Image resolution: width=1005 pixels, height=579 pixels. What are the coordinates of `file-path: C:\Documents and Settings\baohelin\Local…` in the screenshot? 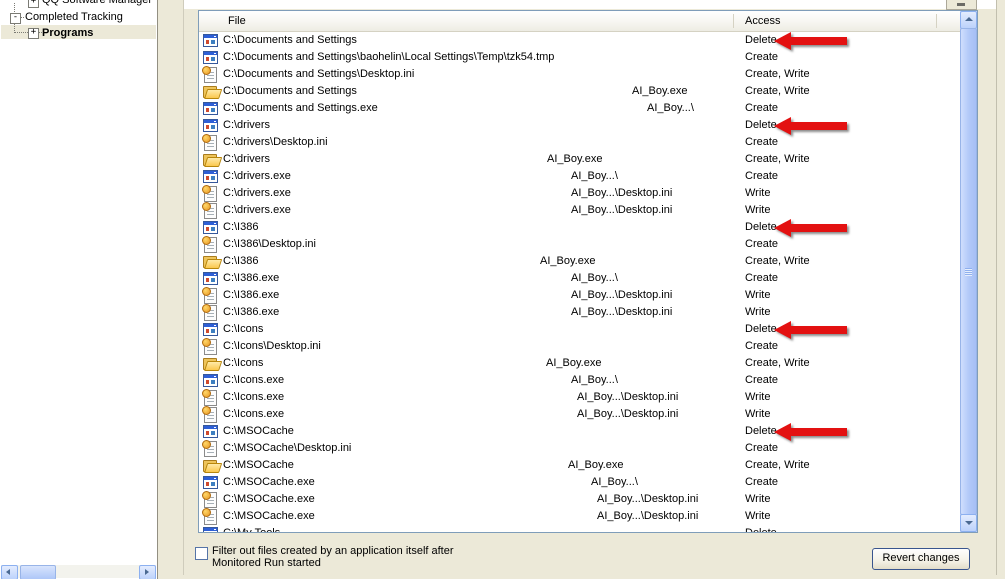 It's located at (389, 57).